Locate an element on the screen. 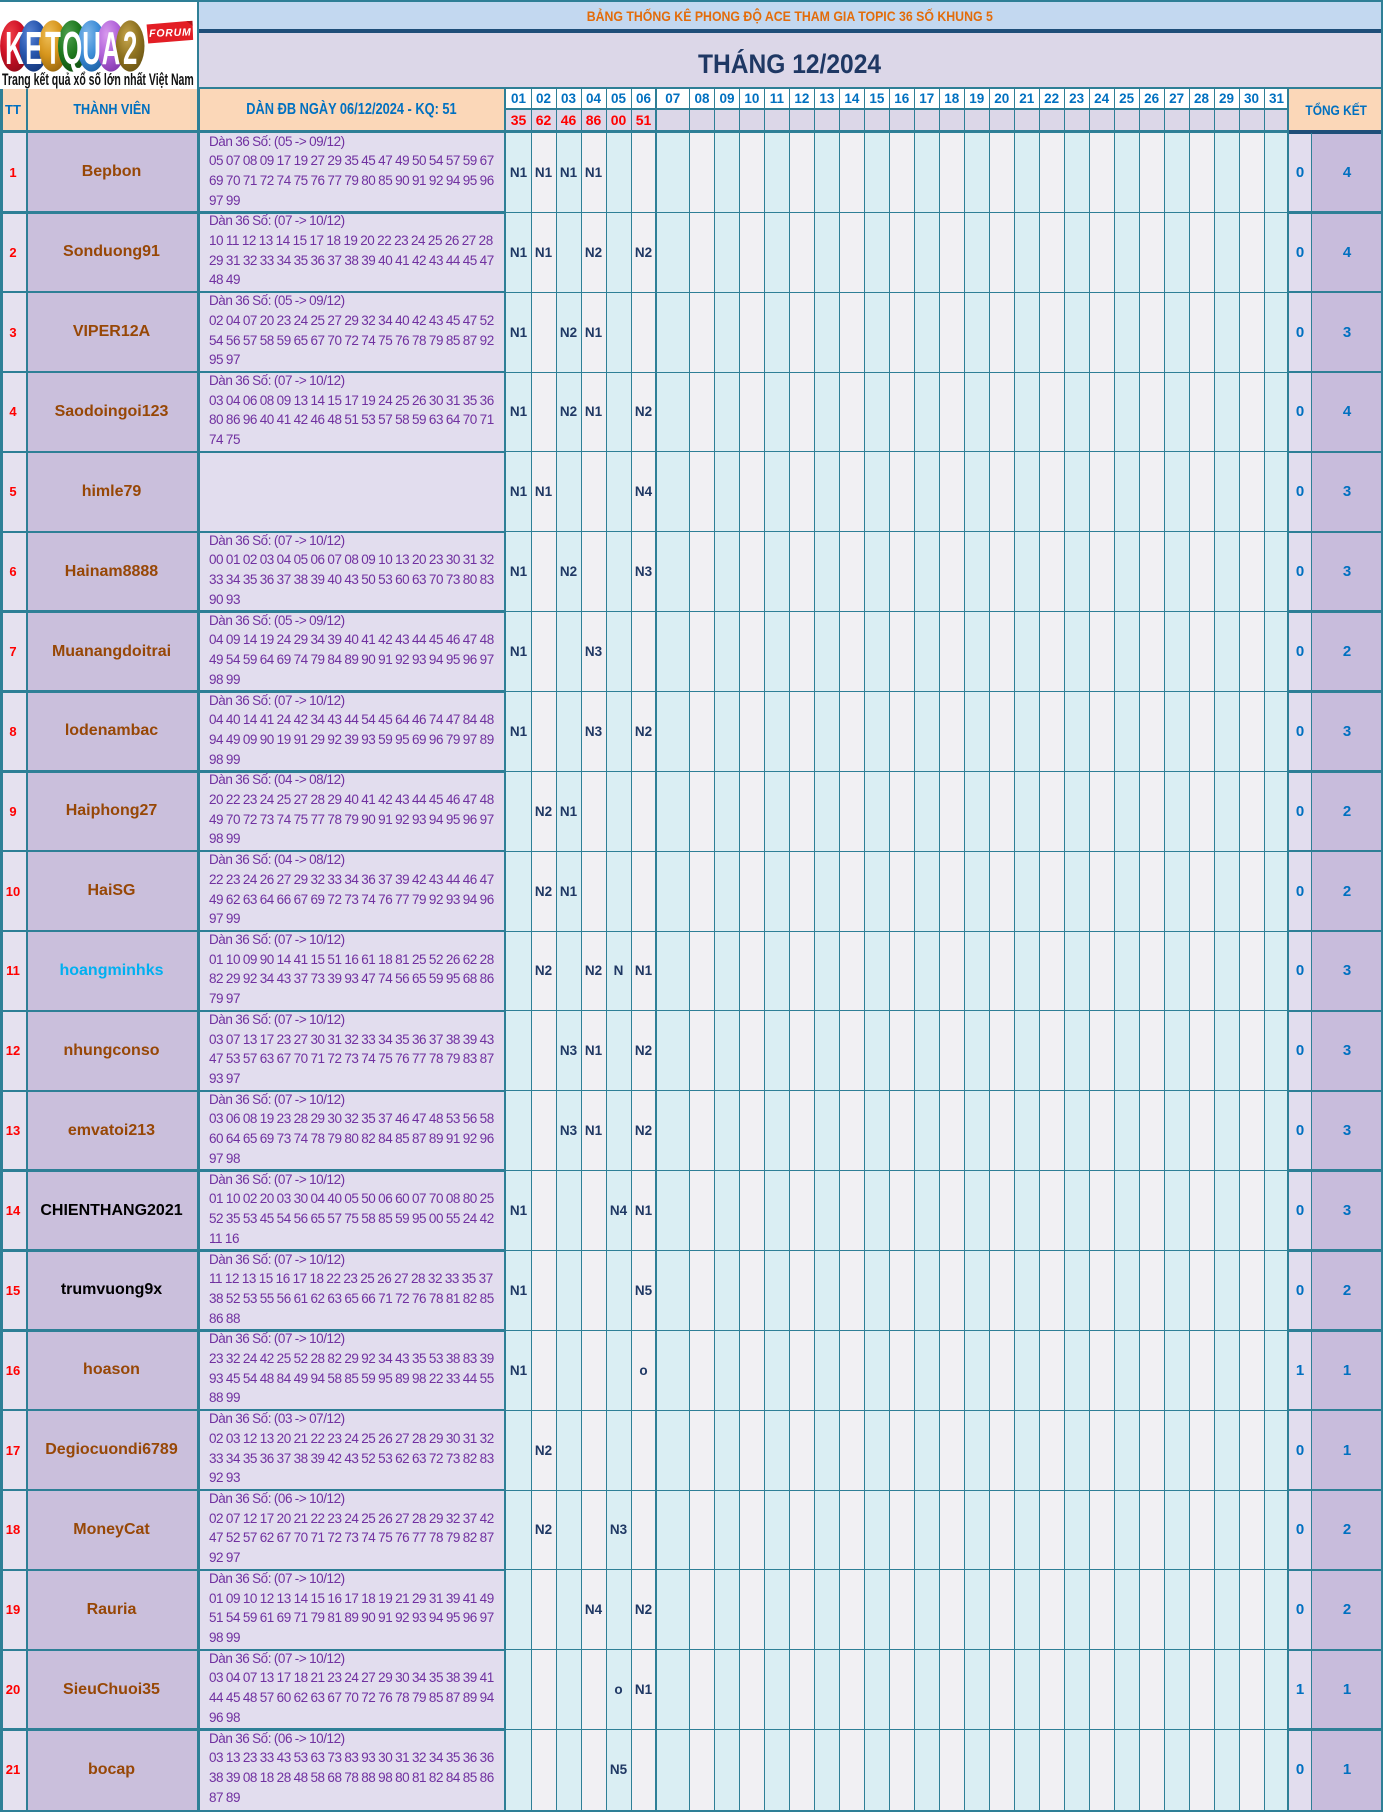 The width and height of the screenshot is (1383, 1812). svg-text: U is located at coordinates (91, 48).